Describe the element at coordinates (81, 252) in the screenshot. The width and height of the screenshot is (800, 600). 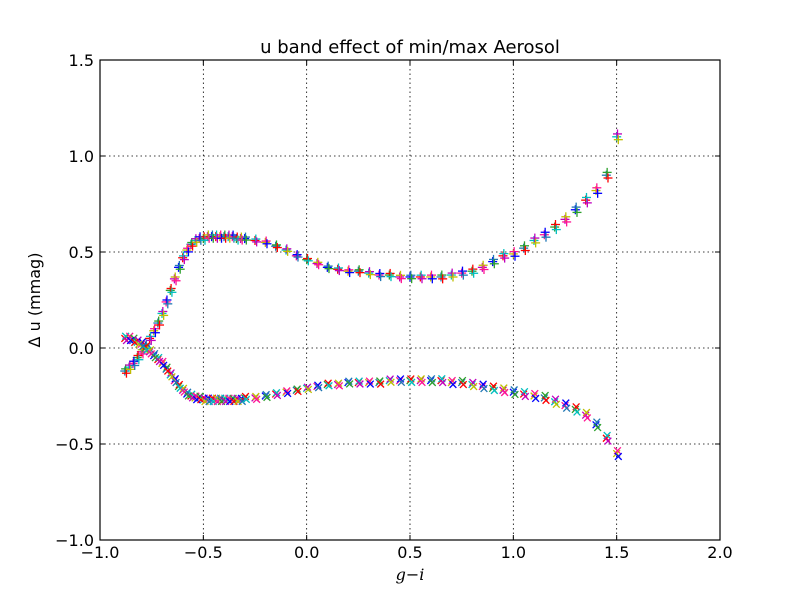
I see `y-tick-label: 0.5` at that location.